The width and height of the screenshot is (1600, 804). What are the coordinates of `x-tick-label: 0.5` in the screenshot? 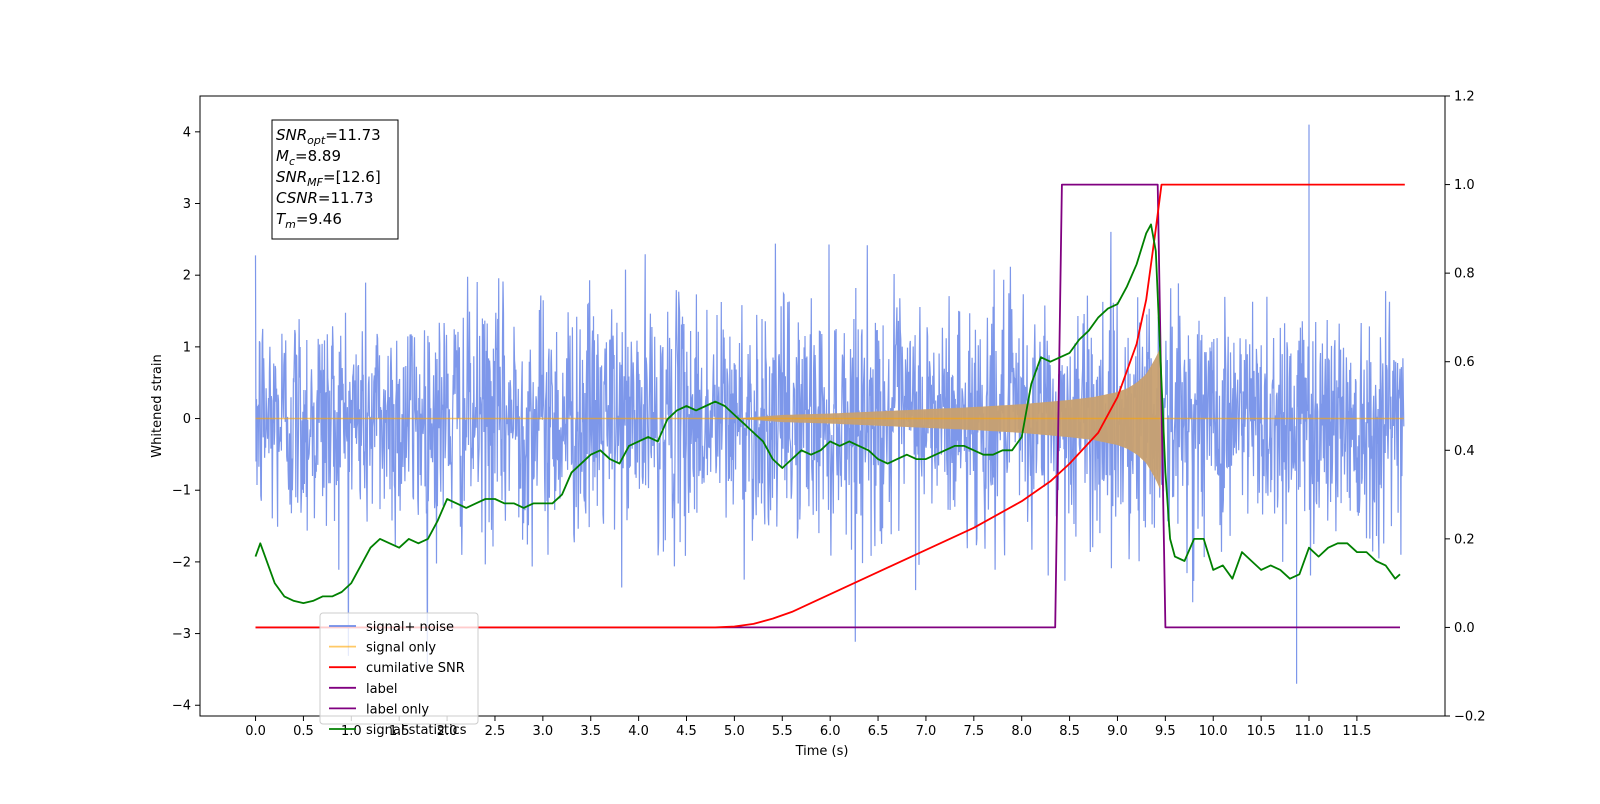 It's located at (303, 731).